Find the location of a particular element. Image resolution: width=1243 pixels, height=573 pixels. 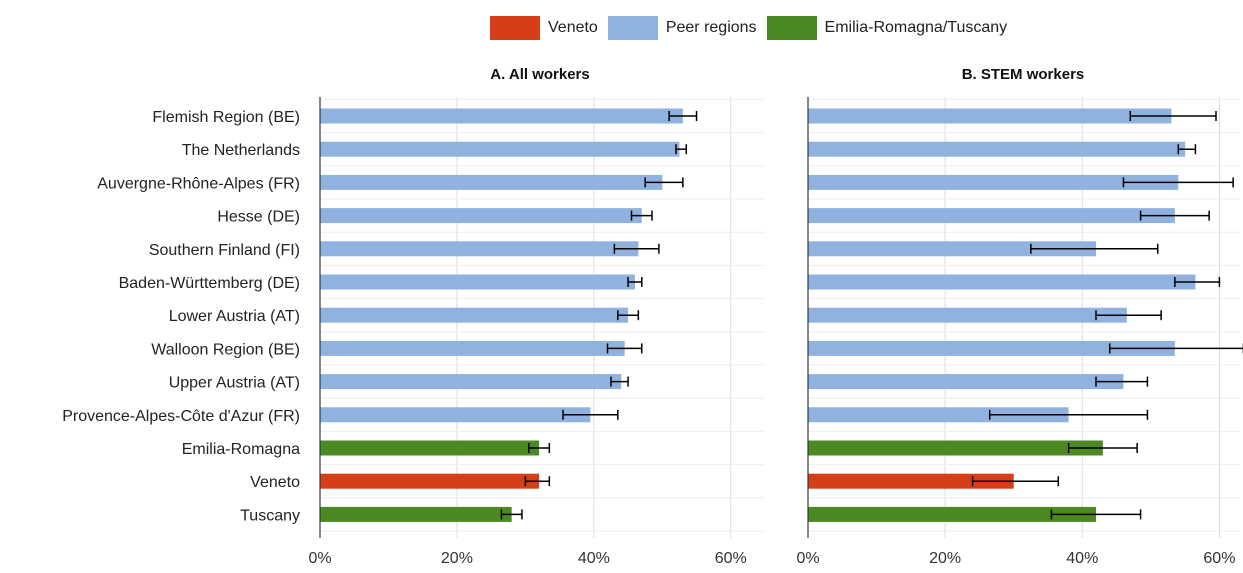

category-label-12: Tuscany is located at coordinates (270, 515).